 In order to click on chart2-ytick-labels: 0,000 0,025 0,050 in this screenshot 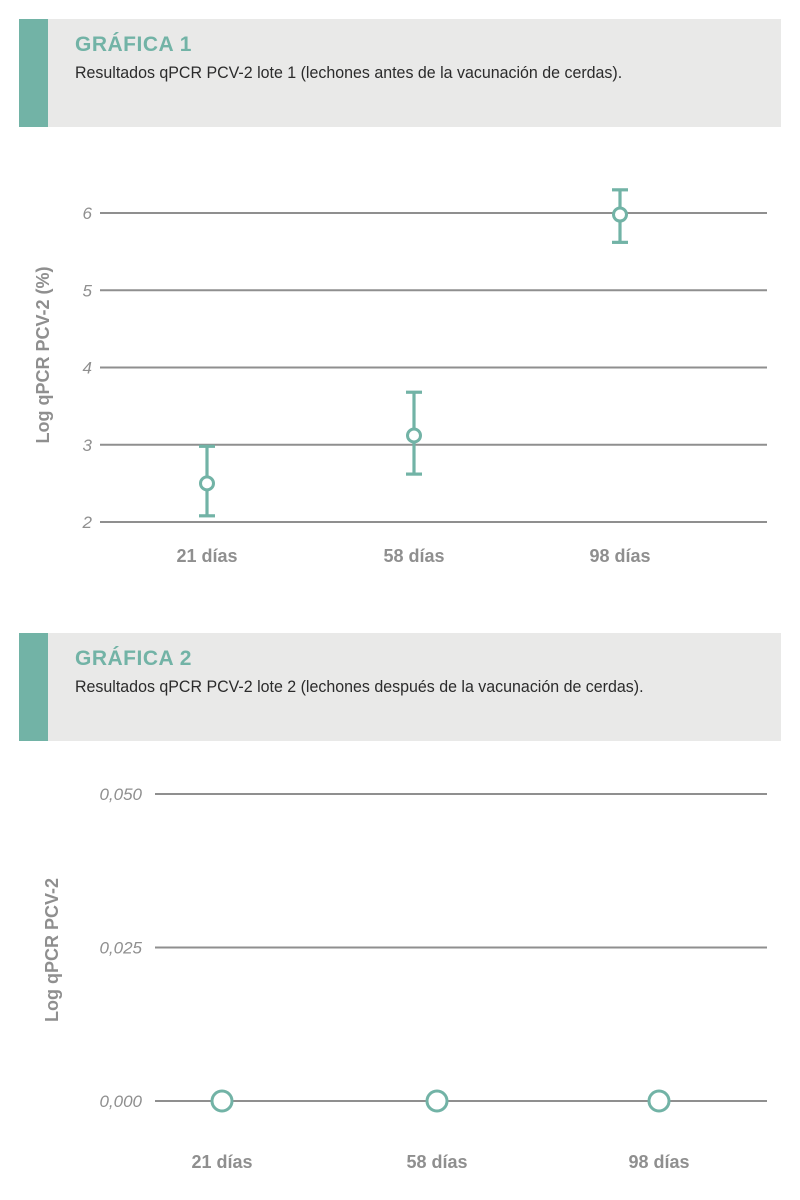, I will do `click(120, 948)`.